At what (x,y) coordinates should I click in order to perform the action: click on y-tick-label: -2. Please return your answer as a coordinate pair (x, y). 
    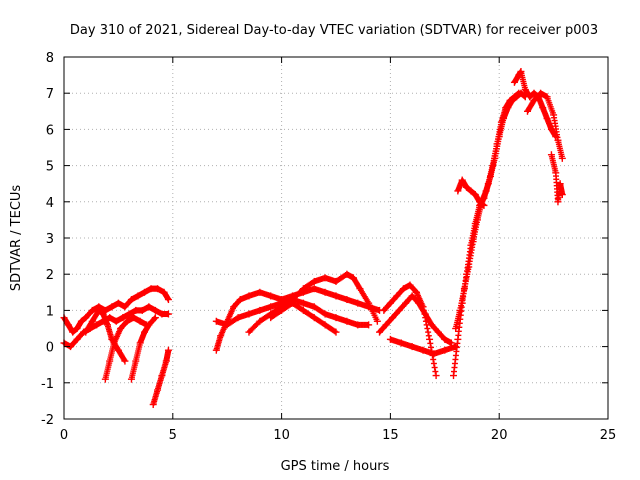
    Looking at the image, I should click on (47, 420).